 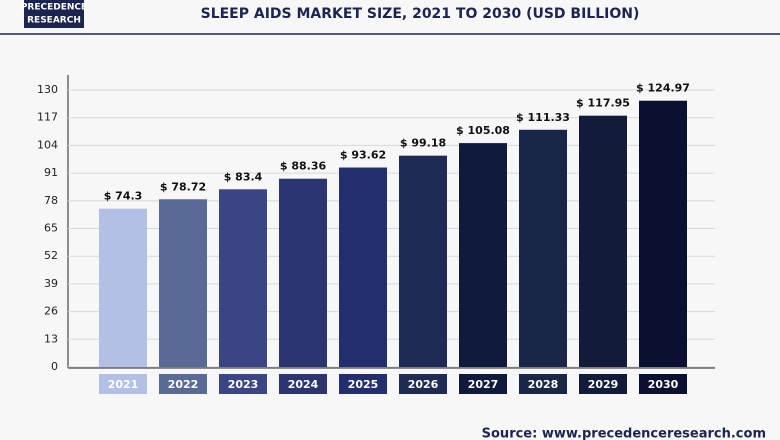 What do you see at coordinates (47, 89) in the screenshot?
I see `y-tick-label: 130` at bounding box center [47, 89].